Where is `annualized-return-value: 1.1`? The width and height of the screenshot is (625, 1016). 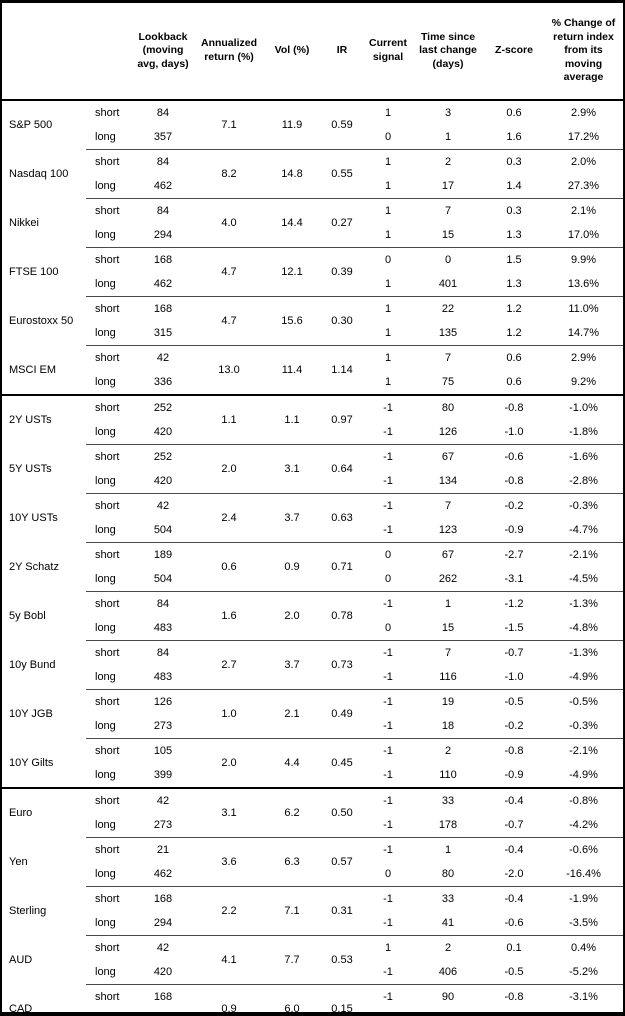
annualized-return-value: 1.1 is located at coordinates (229, 420).